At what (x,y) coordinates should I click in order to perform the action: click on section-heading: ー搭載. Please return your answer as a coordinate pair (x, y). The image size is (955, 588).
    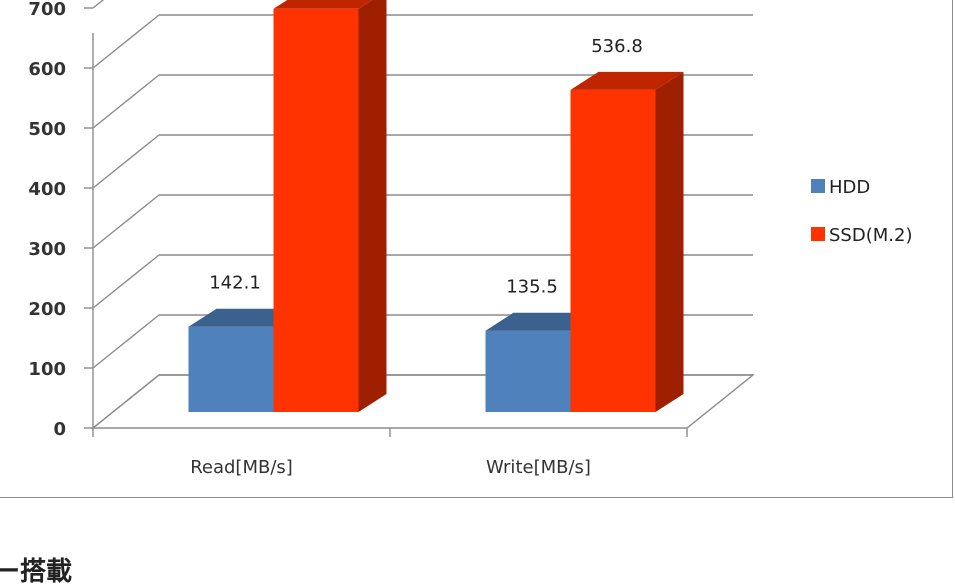
    Looking at the image, I should click on (36, 572).